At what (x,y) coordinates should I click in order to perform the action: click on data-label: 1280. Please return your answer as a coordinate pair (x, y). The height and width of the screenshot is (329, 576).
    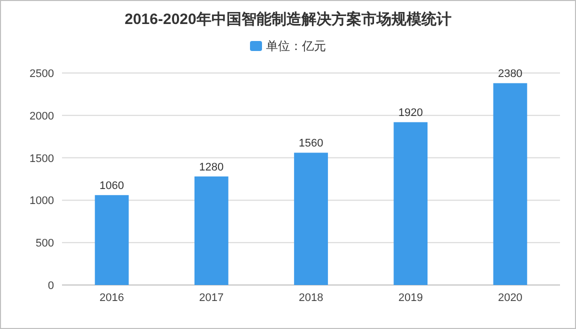
    Looking at the image, I should click on (211, 167).